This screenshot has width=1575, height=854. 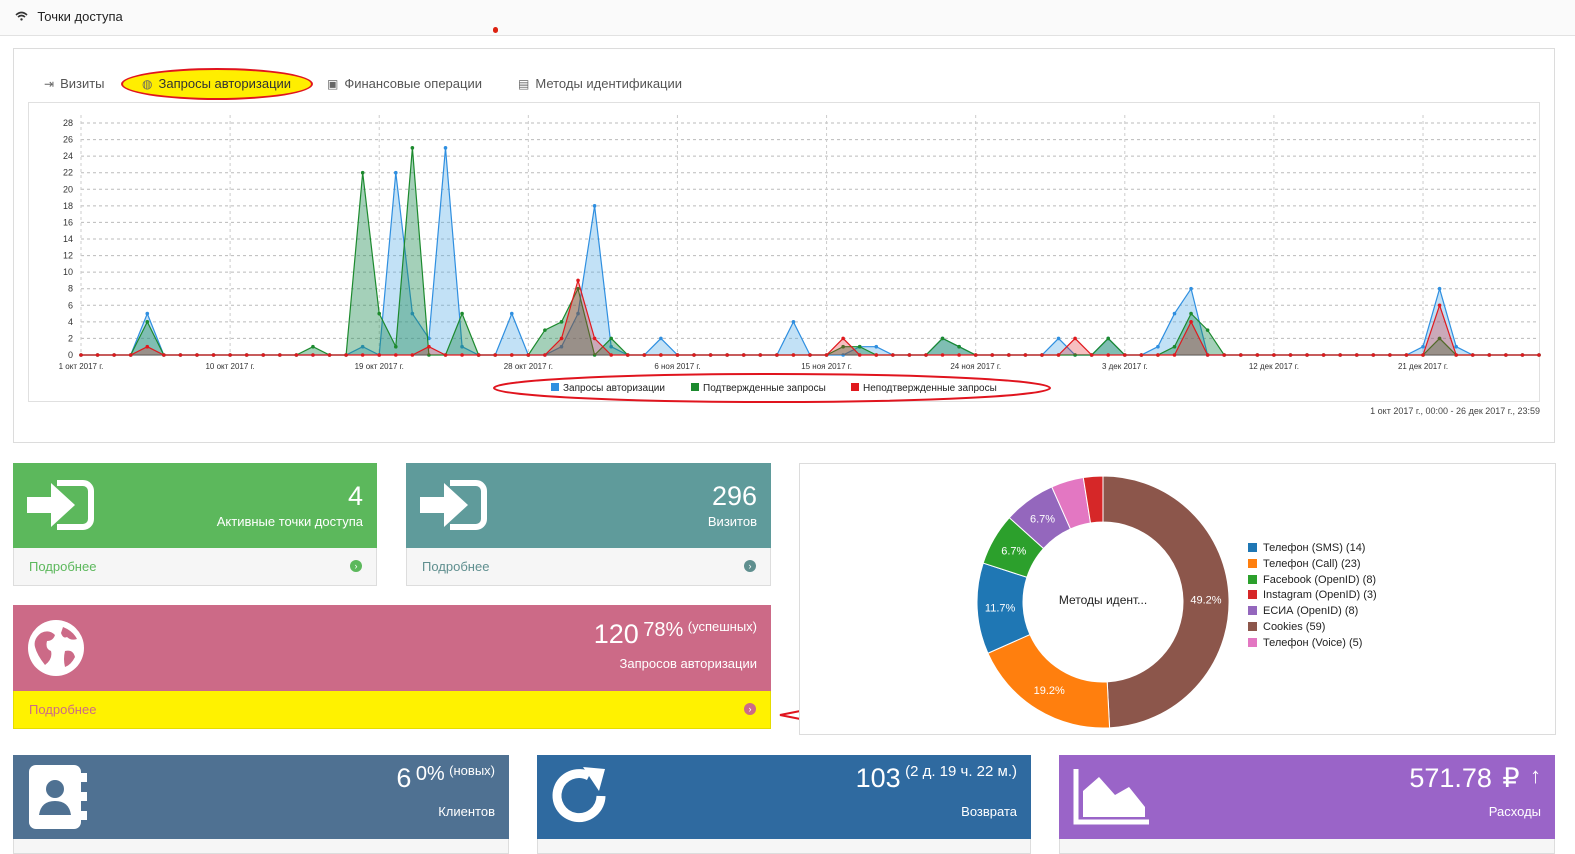 What do you see at coordinates (975, 366) in the screenshot?
I see `x-tick-label: 24 ноя 2017 г.` at bounding box center [975, 366].